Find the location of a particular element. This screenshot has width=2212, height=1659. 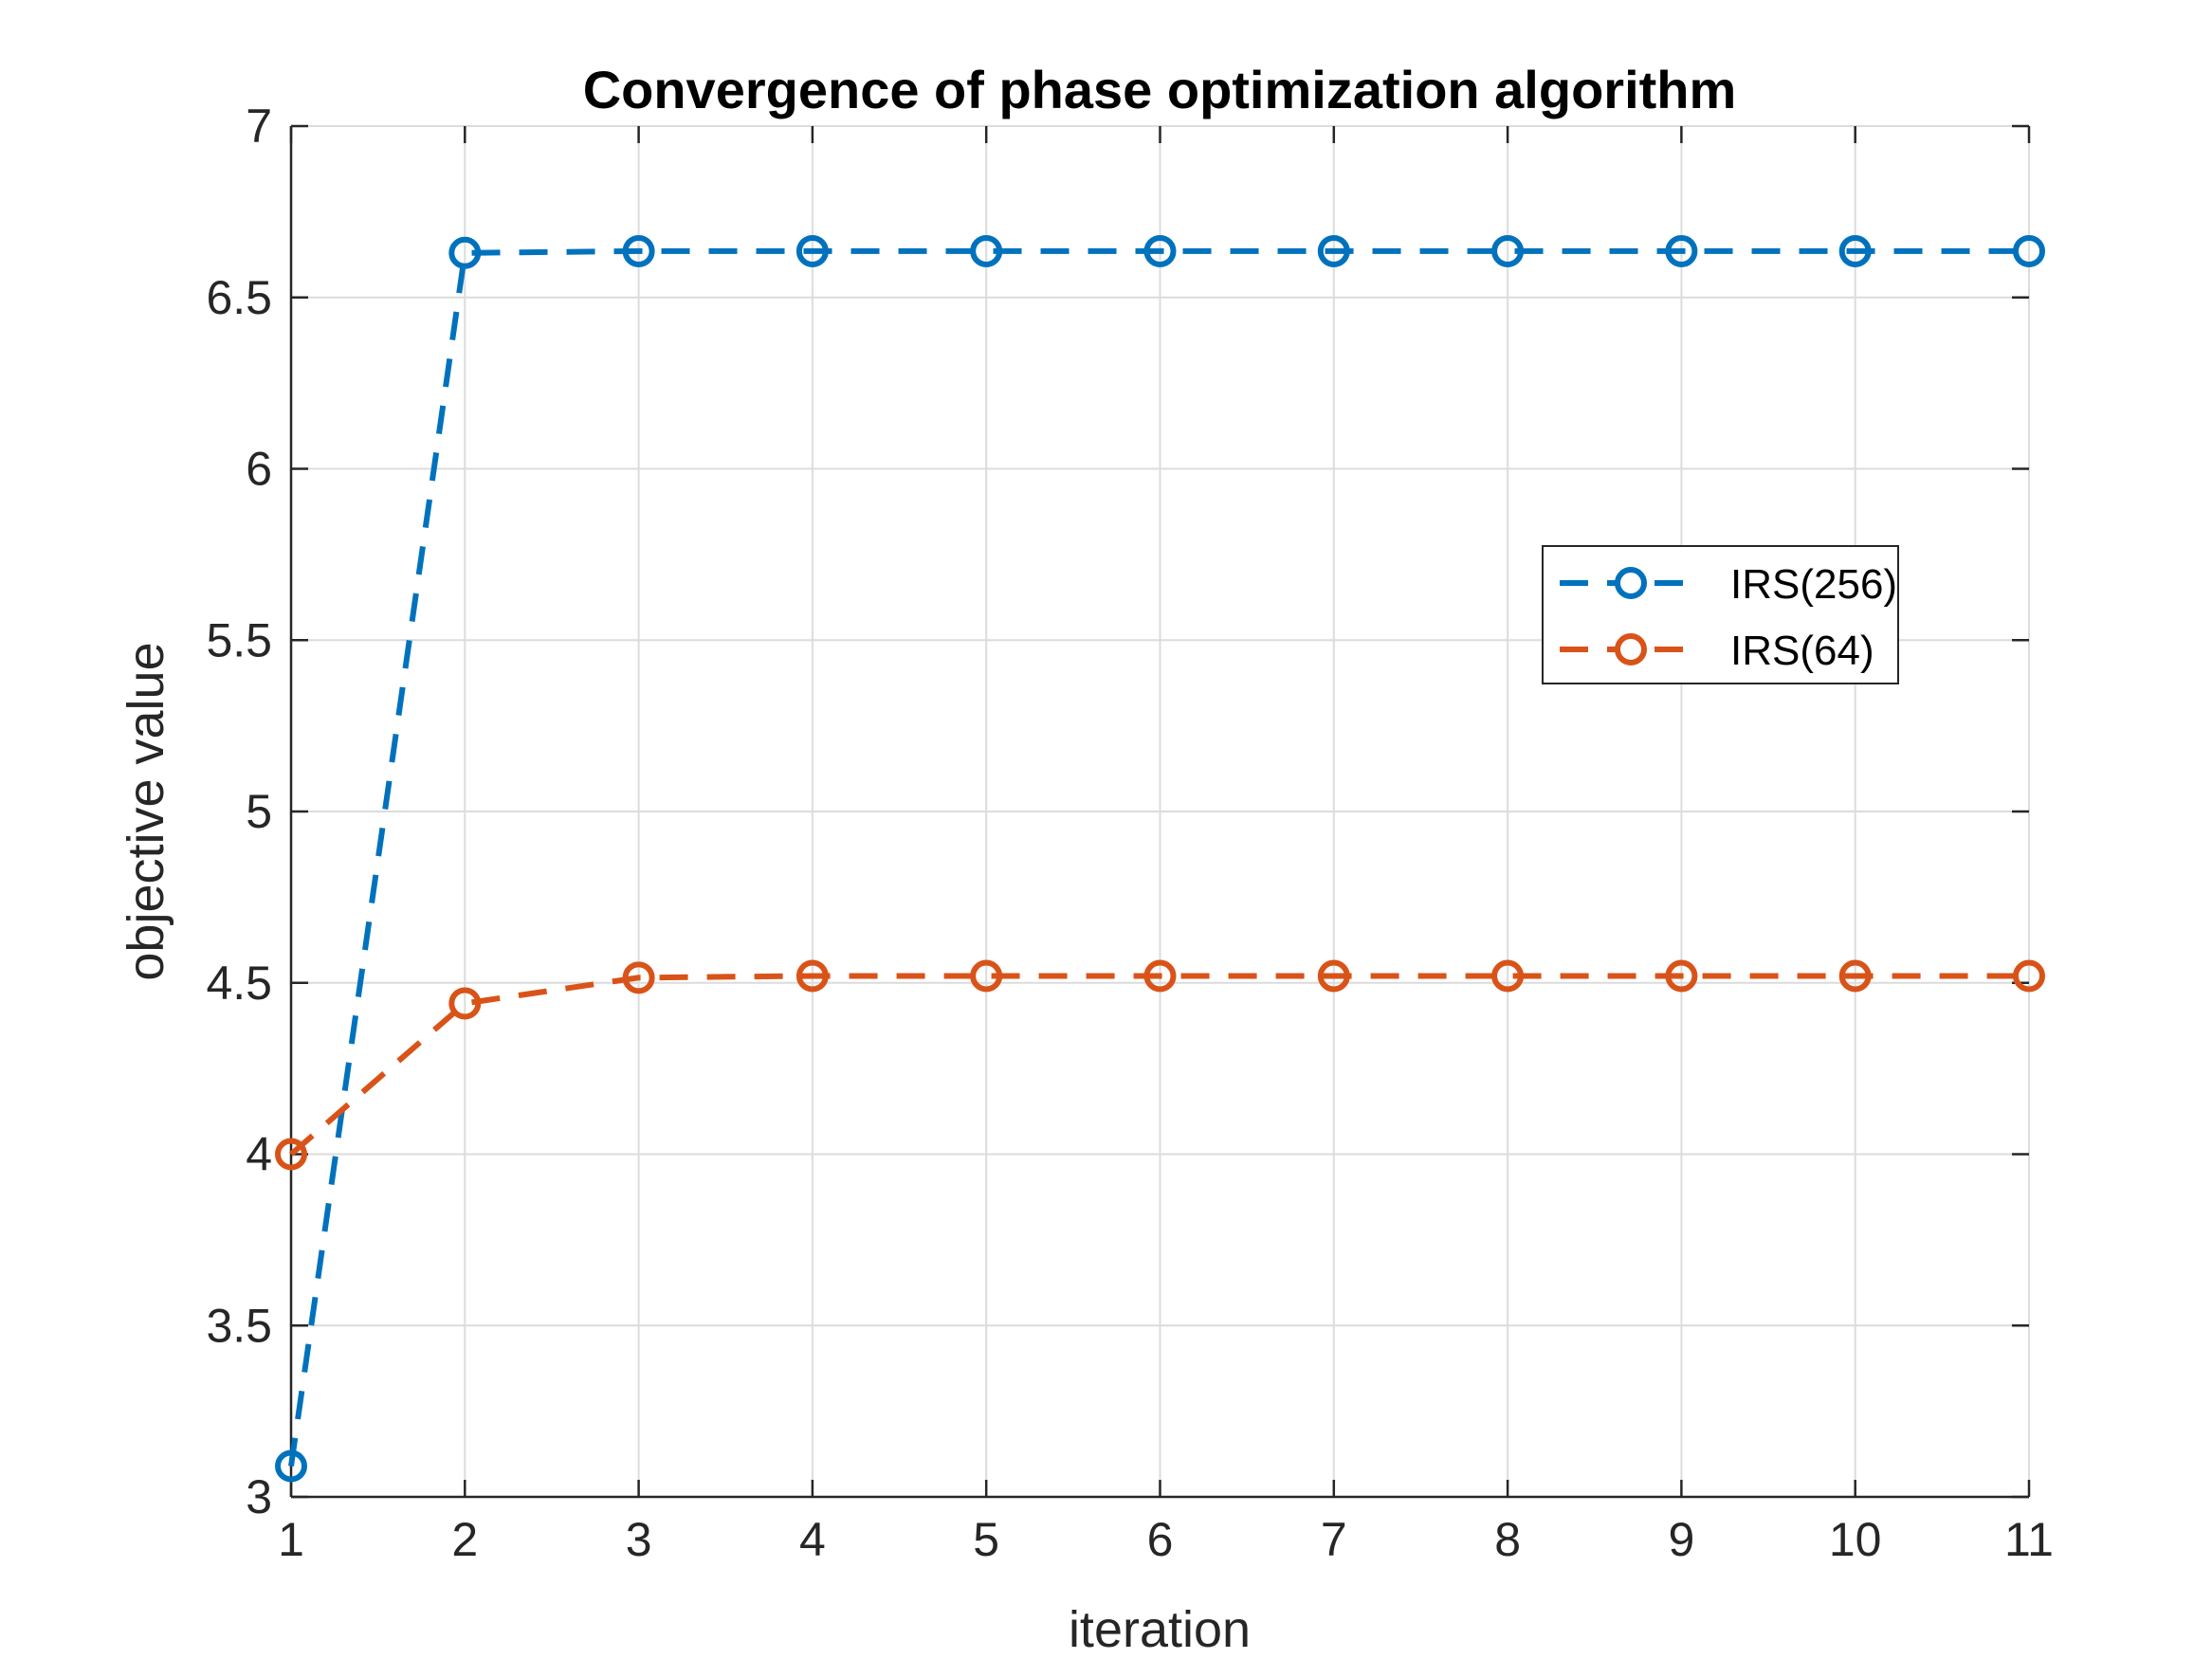

x-tick-label-11: 11 is located at coordinates (2029, 1539).